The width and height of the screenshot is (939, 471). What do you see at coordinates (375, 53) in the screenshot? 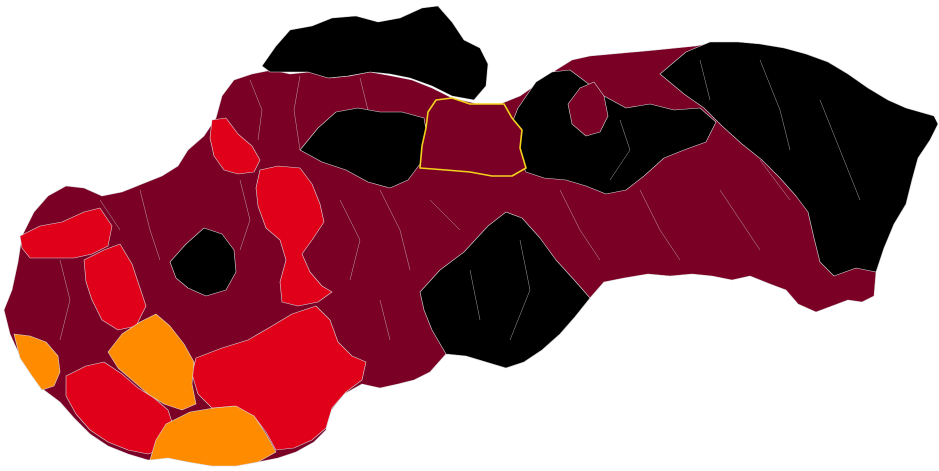
I see `region-north-black` at bounding box center [375, 53].